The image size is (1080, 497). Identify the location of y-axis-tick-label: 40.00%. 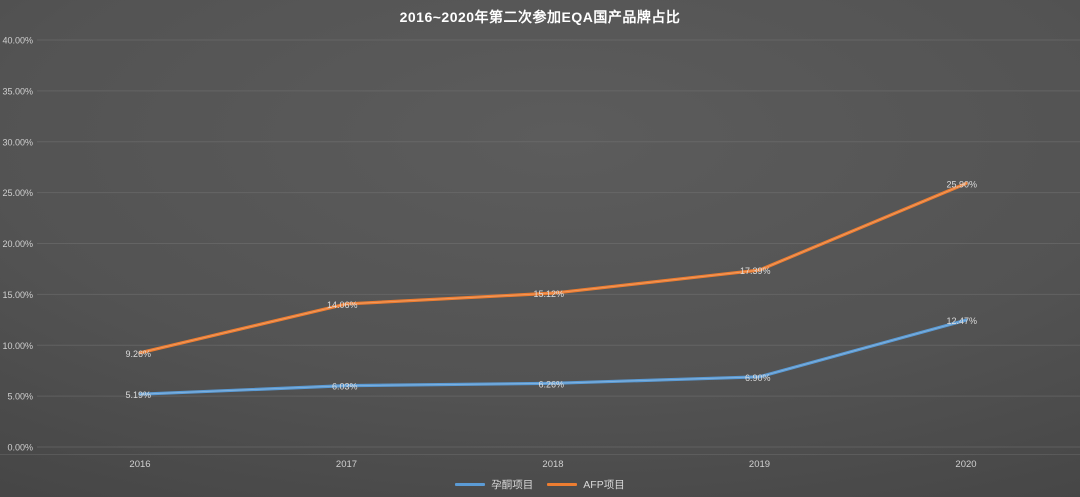
(17, 41).